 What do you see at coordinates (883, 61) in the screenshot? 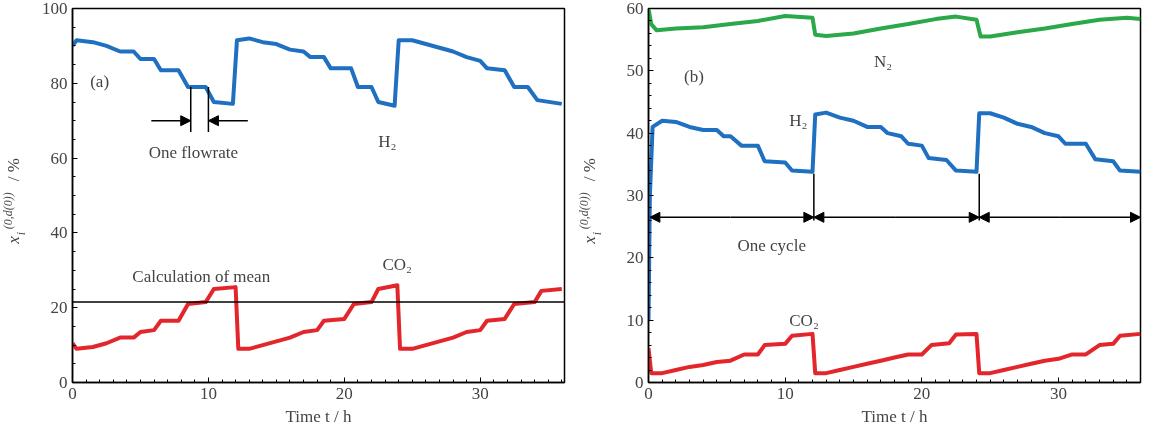
I see `series-label: N₂` at bounding box center [883, 61].